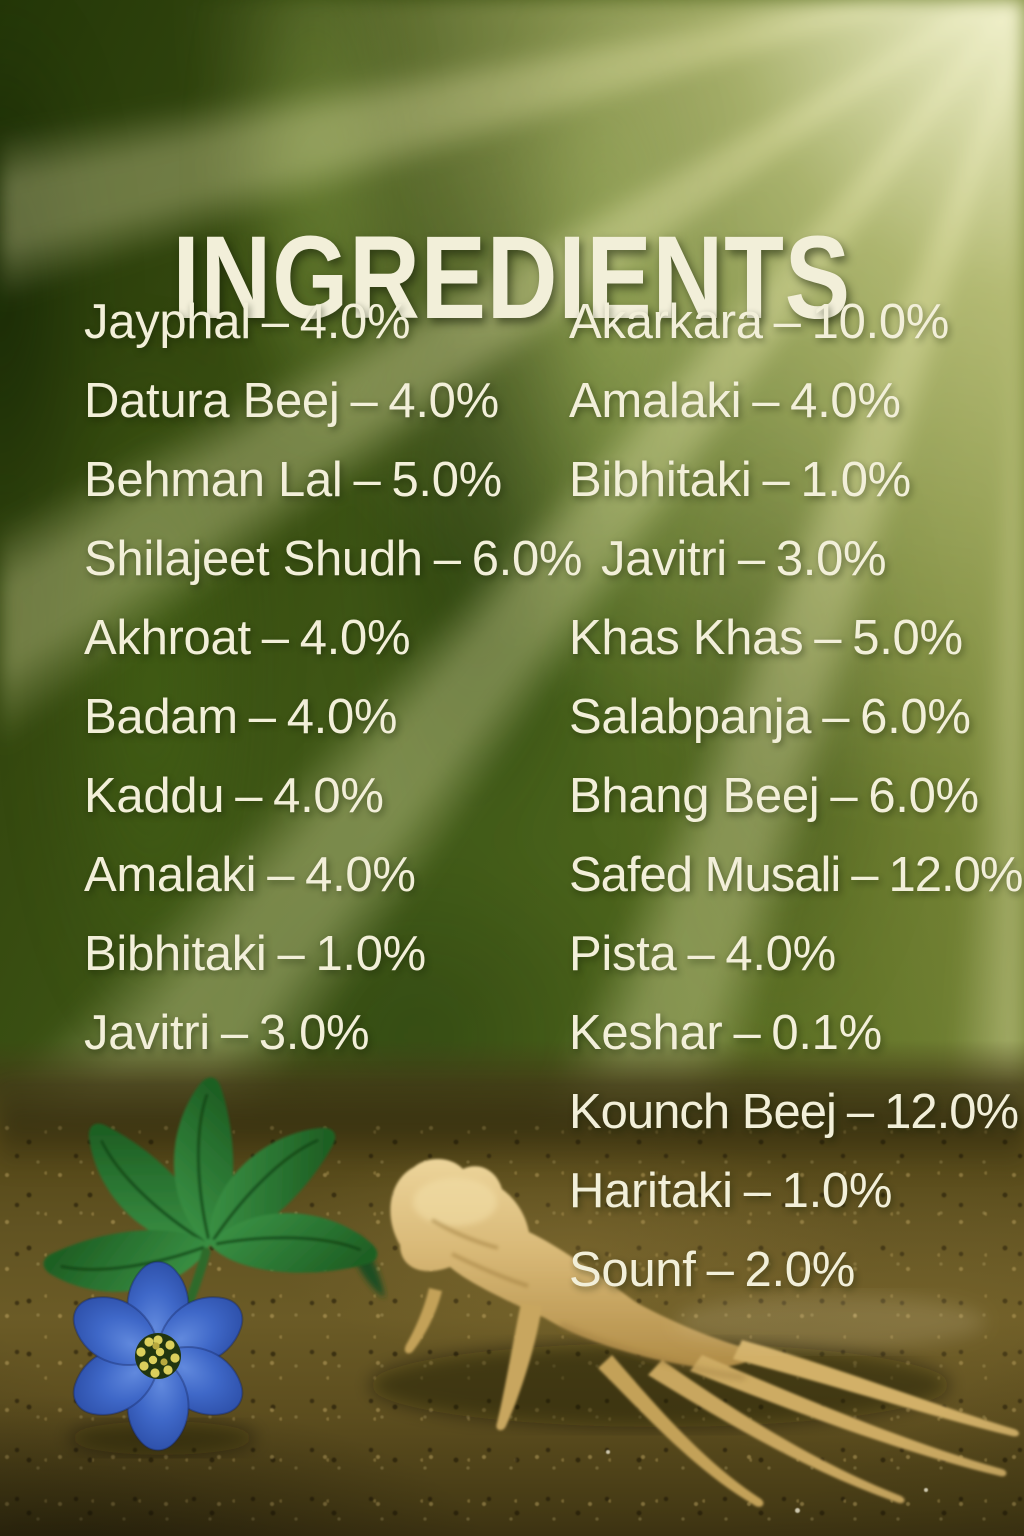 The image size is (1024, 1536). Describe the element at coordinates (167, 322) in the screenshot. I see `ingredient-name: Jayphal` at that location.